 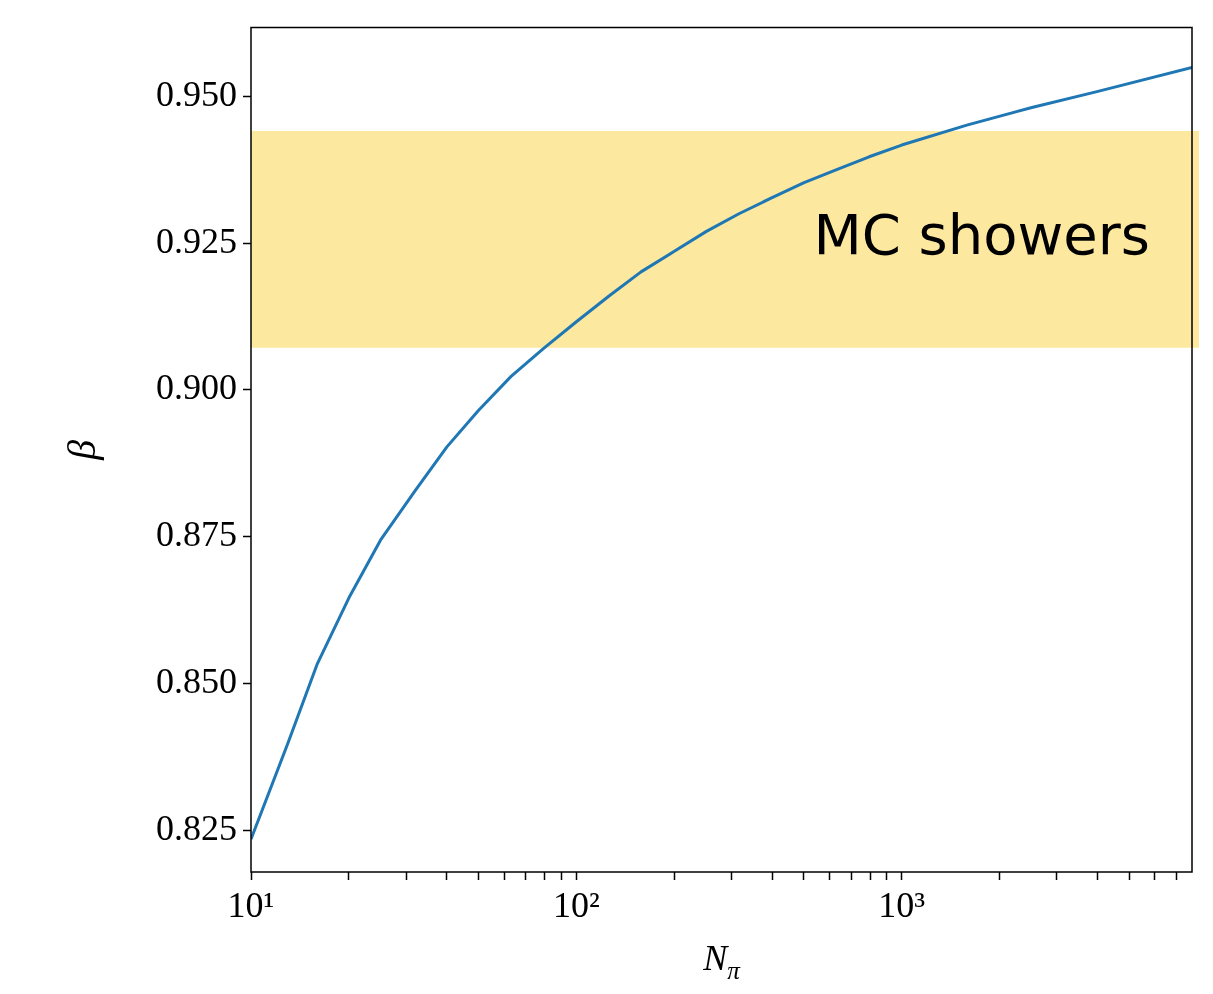 What do you see at coordinates (576, 905) in the screenshot?
I see `x-tick-label: 10²` at bounding box center [576, 905].